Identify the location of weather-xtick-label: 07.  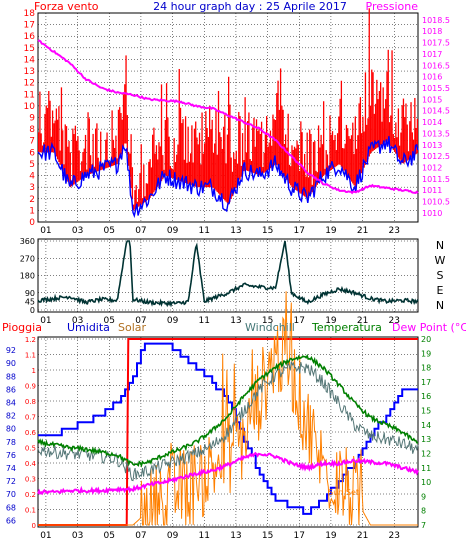
(140, 536).